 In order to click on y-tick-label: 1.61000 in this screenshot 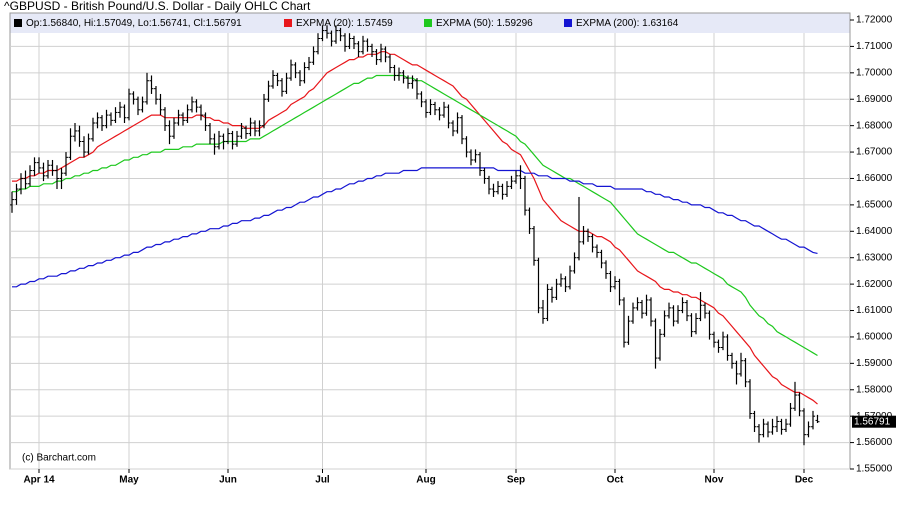, I will do `click(874, 310)`.